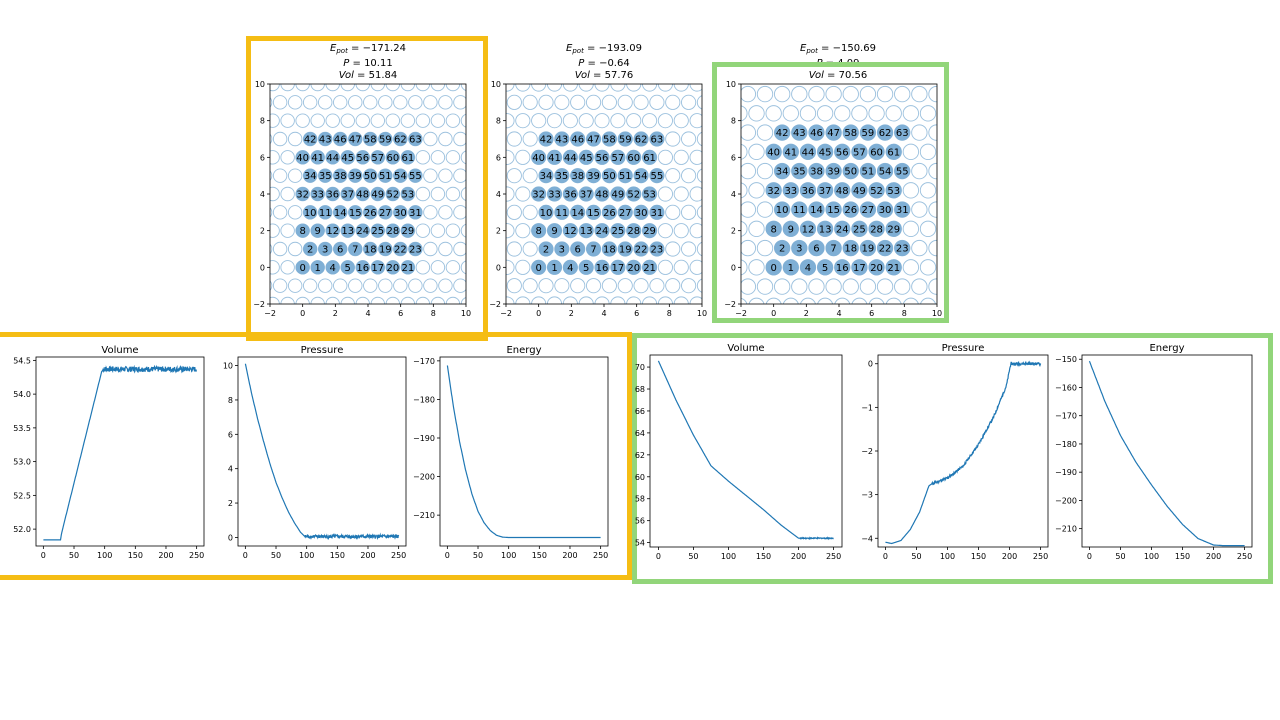  Describe the element at coordinates (618, 231) in the screenshot. I see `particle-label: 25` at that location.